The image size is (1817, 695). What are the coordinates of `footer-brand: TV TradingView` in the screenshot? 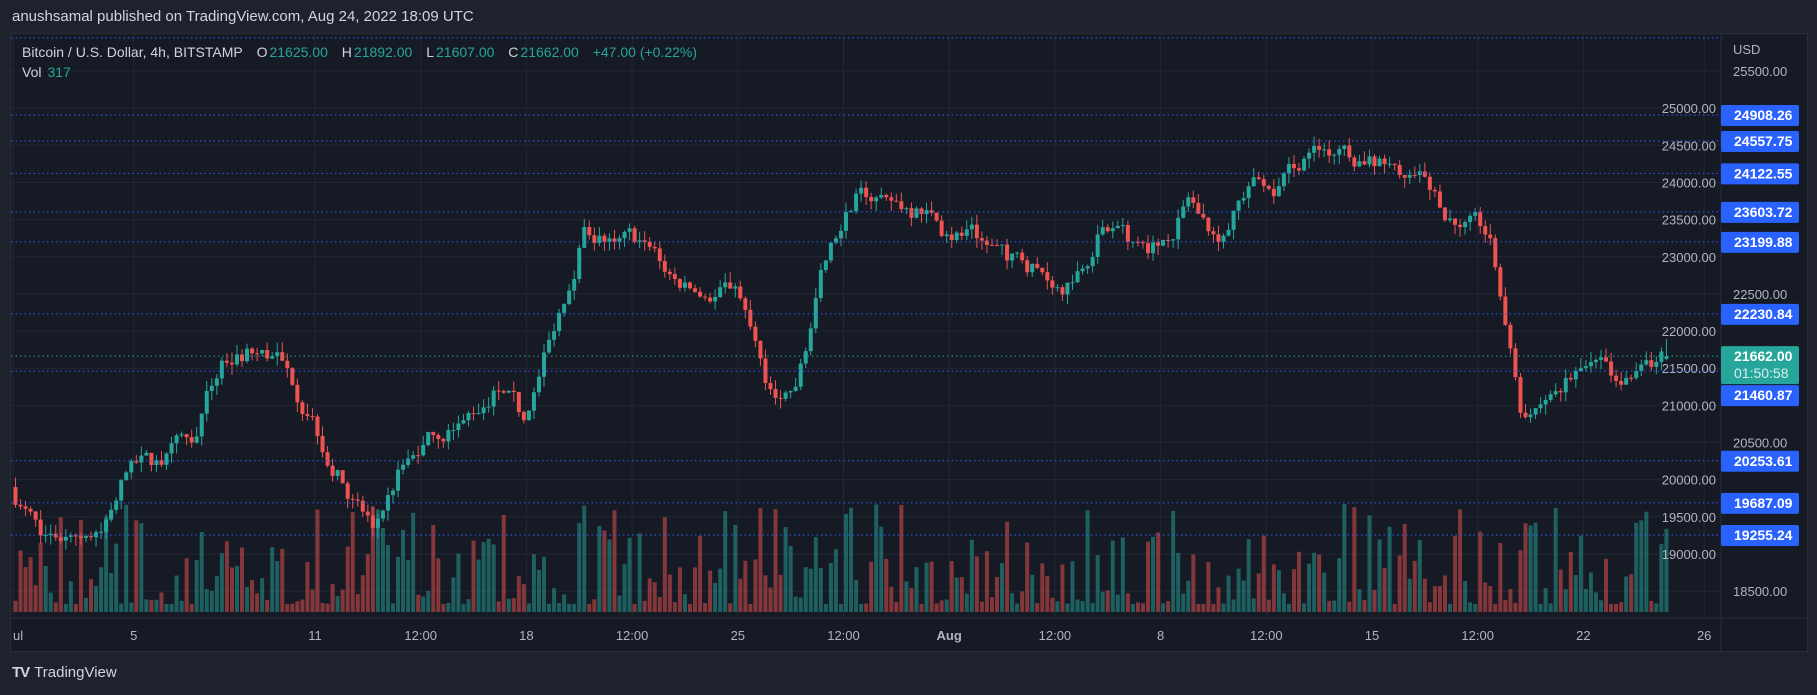 It's located at (64, 672).